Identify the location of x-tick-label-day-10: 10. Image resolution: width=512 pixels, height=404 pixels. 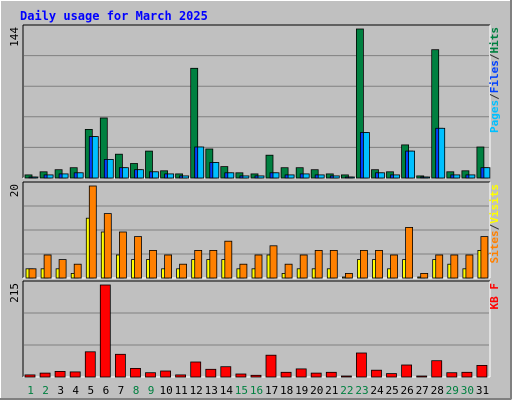
(165, 390).